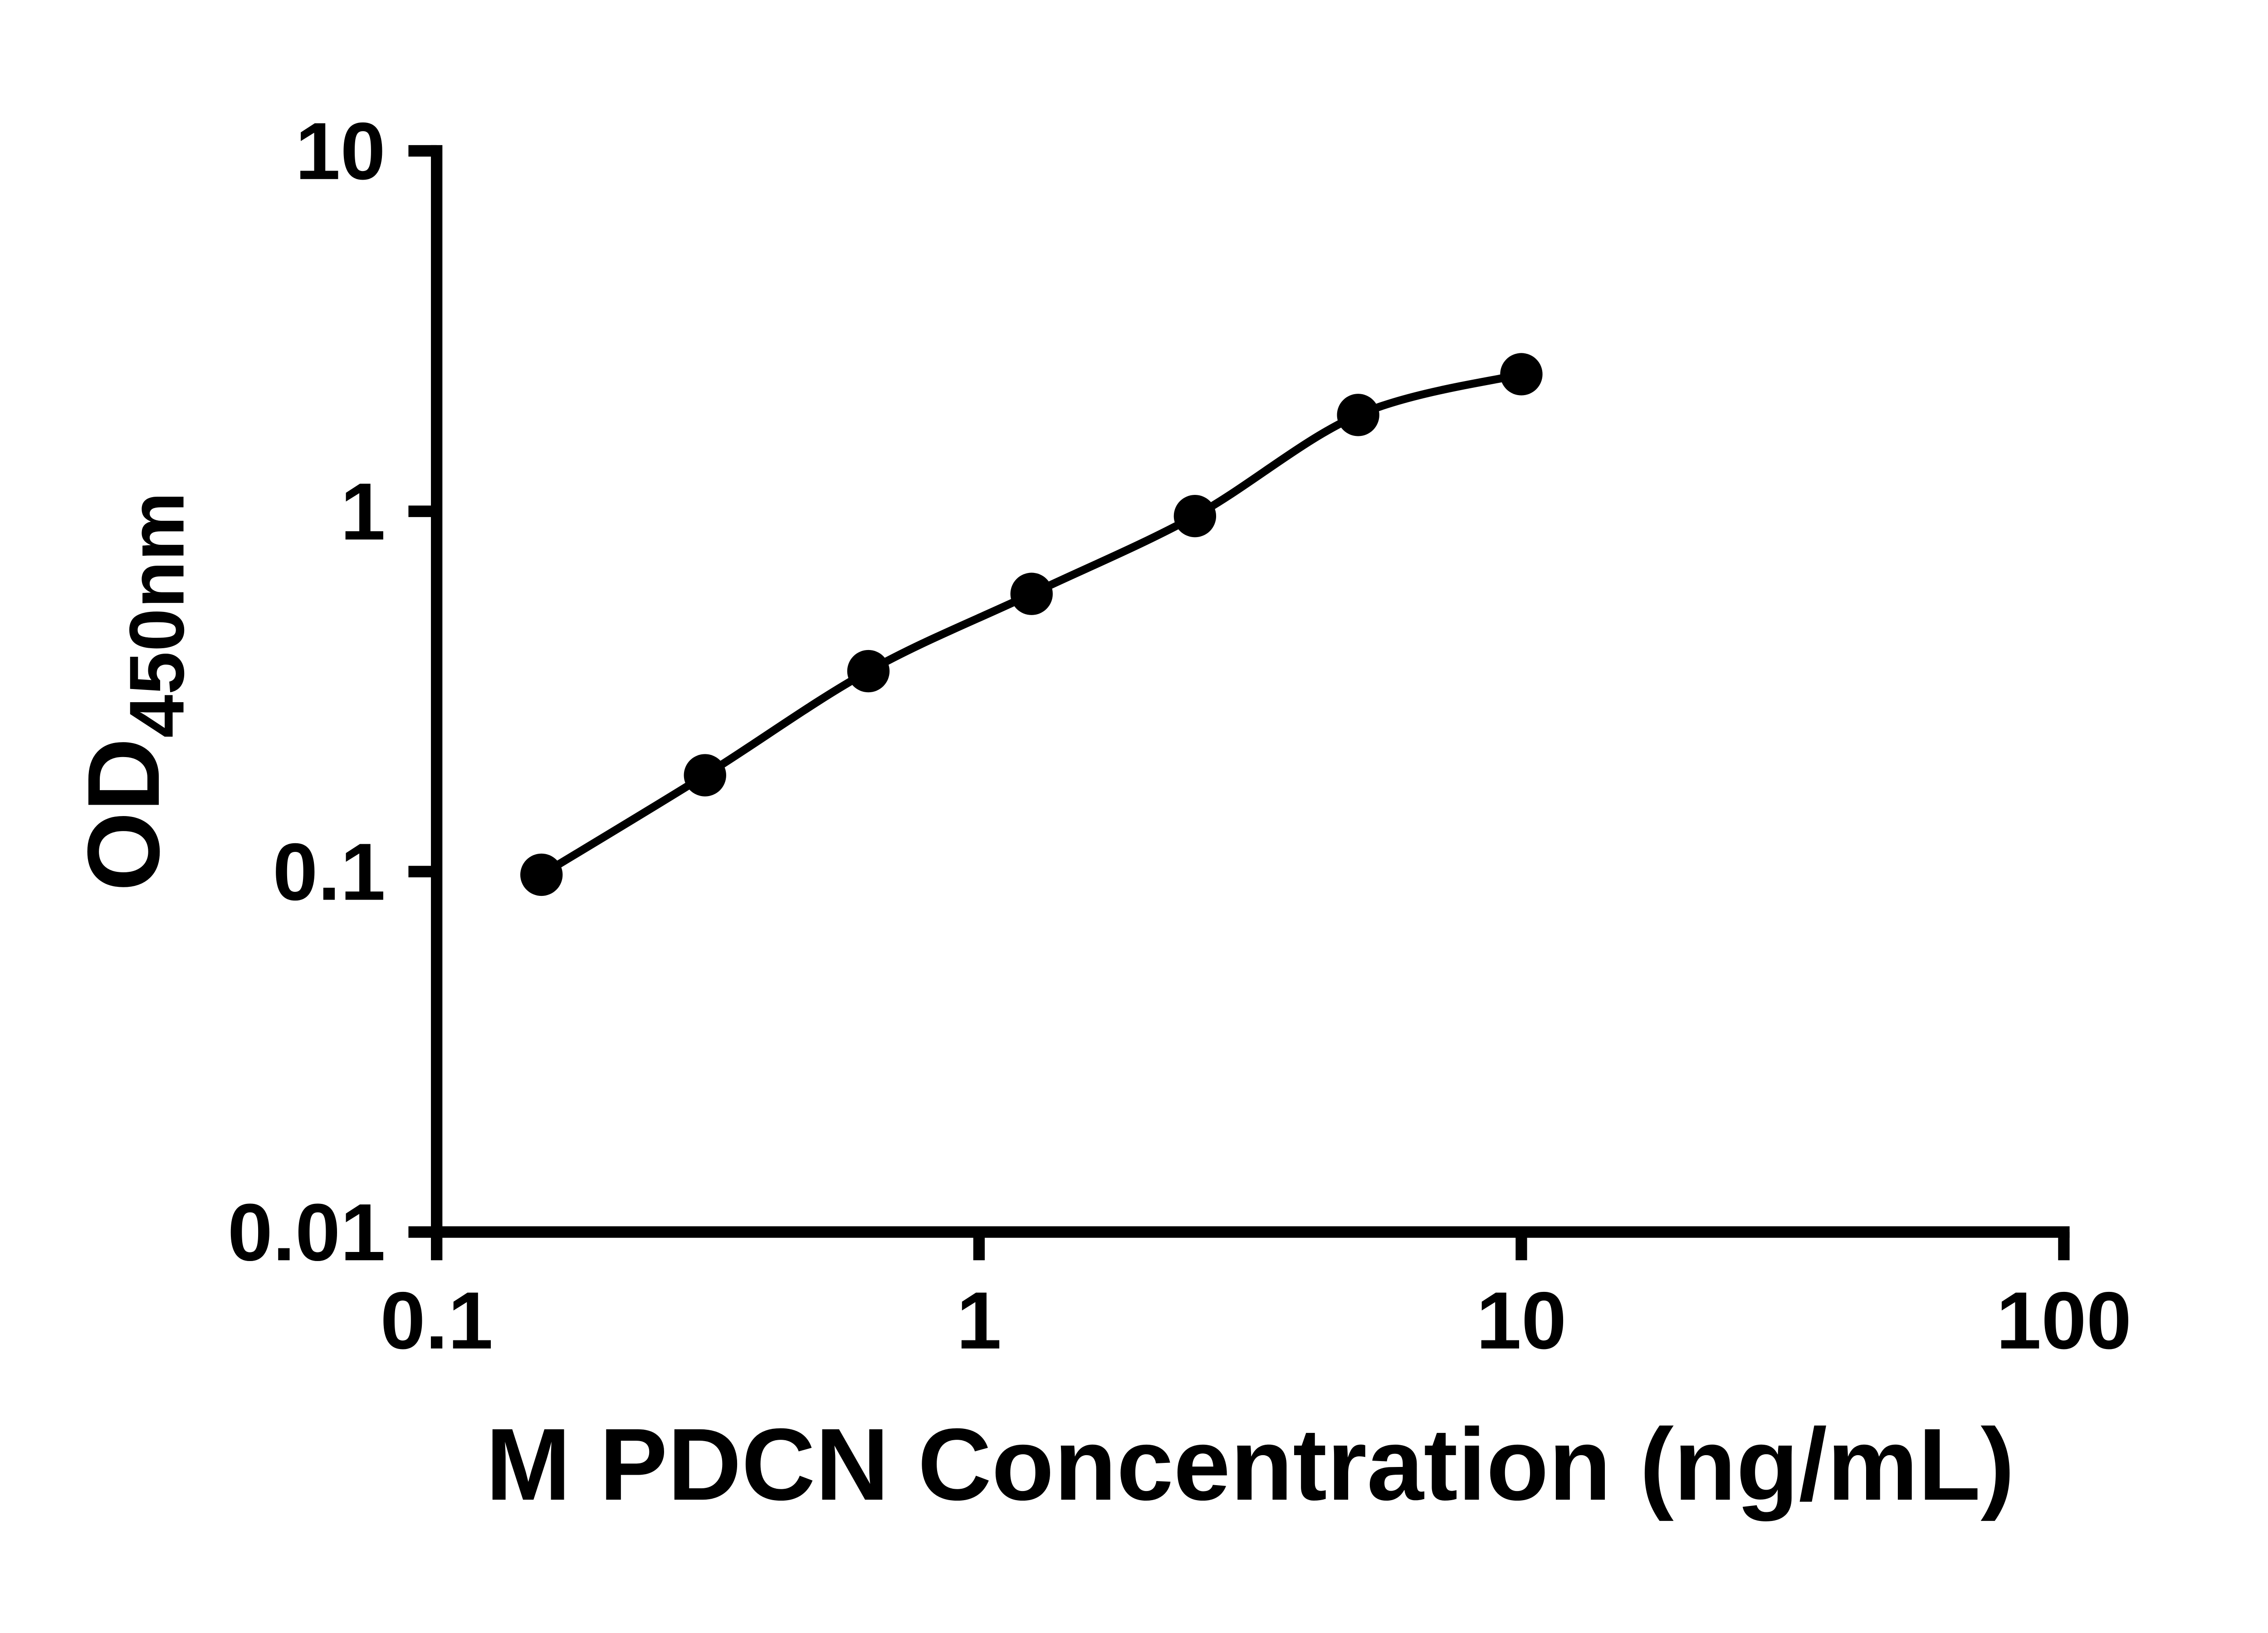  What do you see at coordinates (363, 511) in the screenshot?
I see `y-tick-label: 1` at bounding box center [363, 511].